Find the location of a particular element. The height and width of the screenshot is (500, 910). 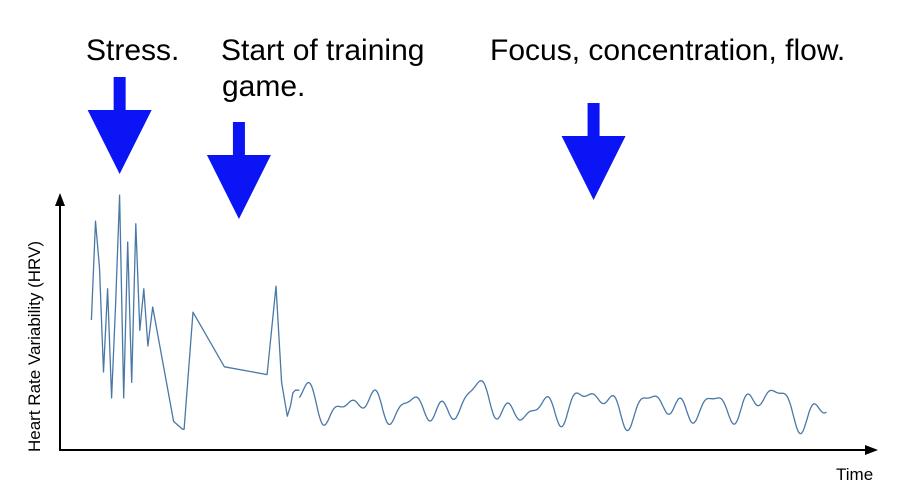

annotation-focus: Focus, concentration, flow. is located at coordinates (668, 50).